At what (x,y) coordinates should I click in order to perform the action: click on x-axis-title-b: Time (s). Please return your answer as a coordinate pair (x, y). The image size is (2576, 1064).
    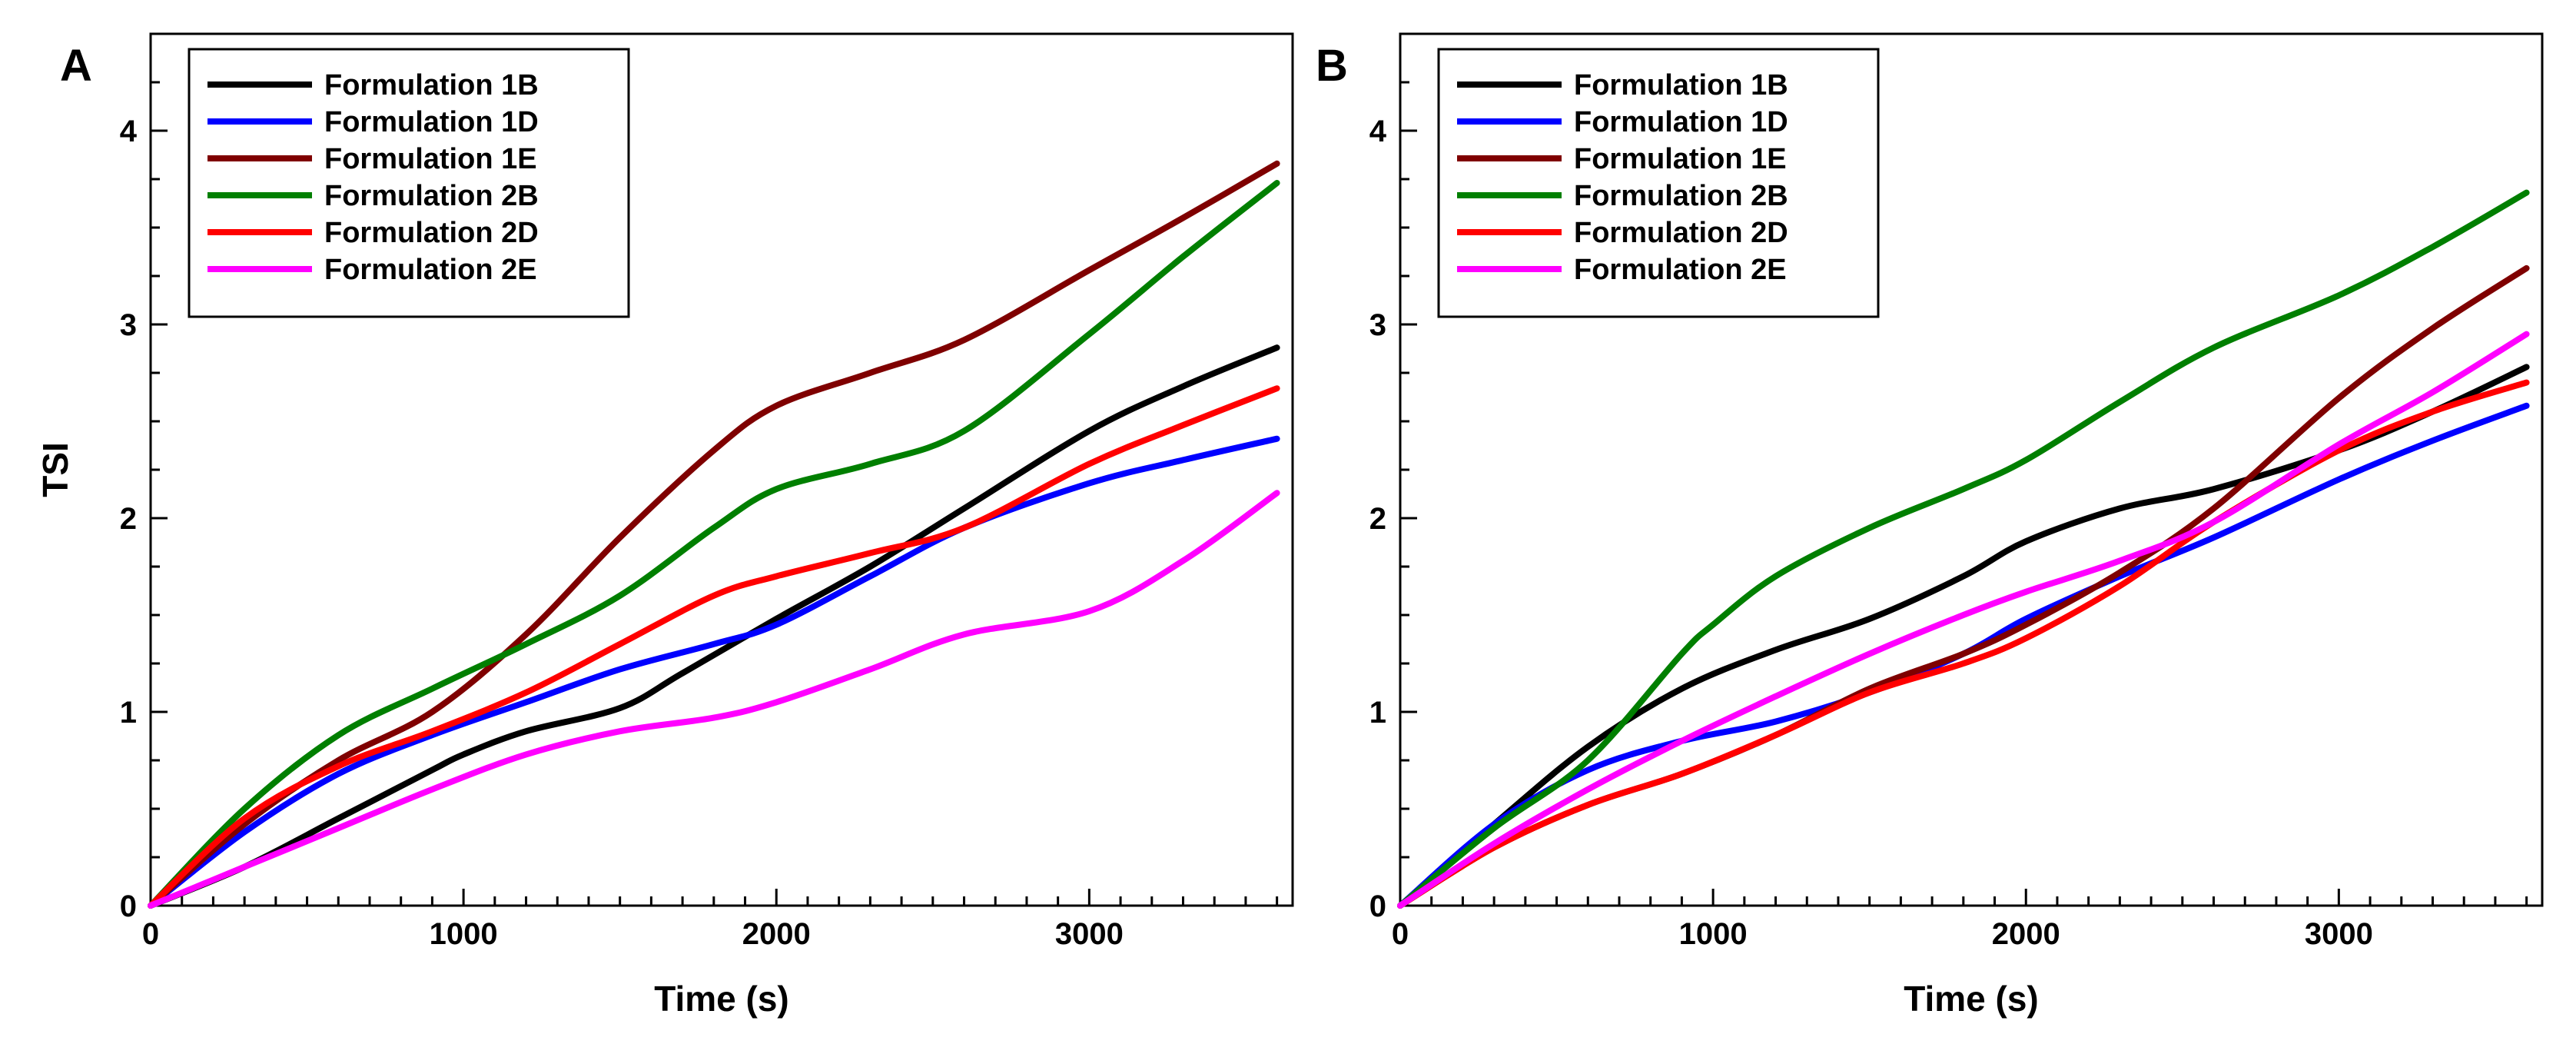
    Looking at the image, I should click on (1971, 999).